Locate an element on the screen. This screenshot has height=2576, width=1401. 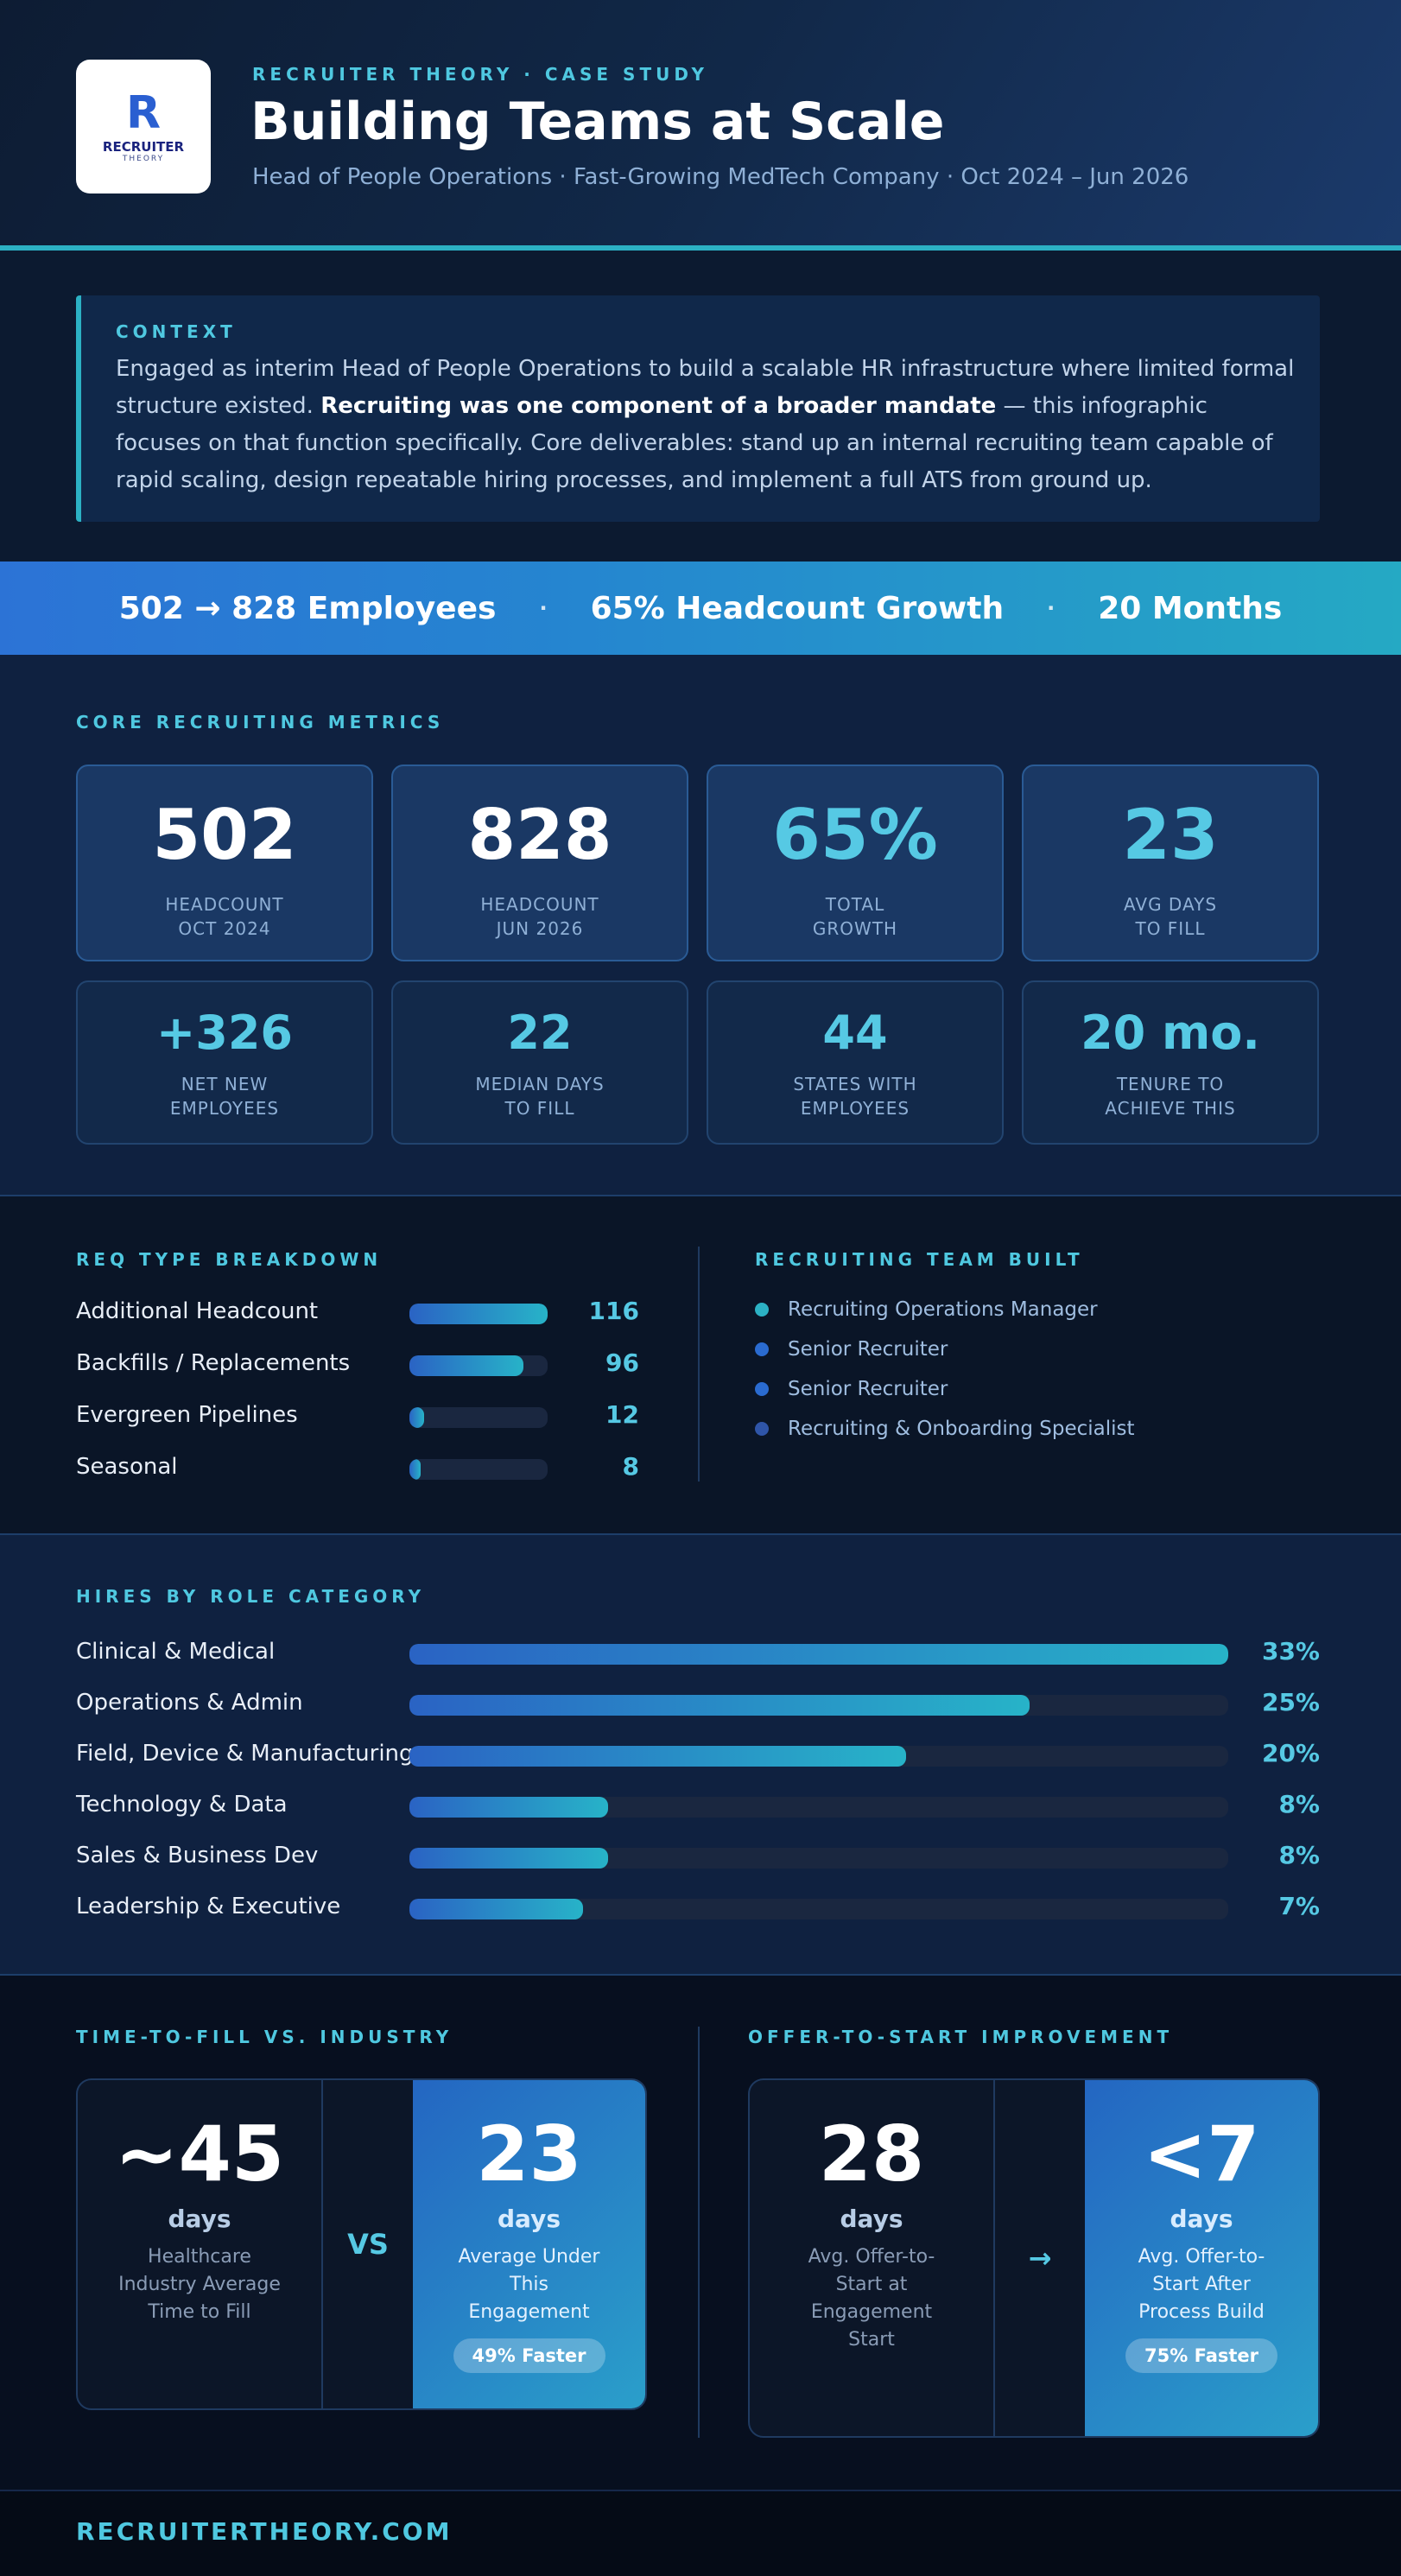
ots-after-desc: Avg. Offer-to-Start After Process Build is located at coordinates (1201, 2284).